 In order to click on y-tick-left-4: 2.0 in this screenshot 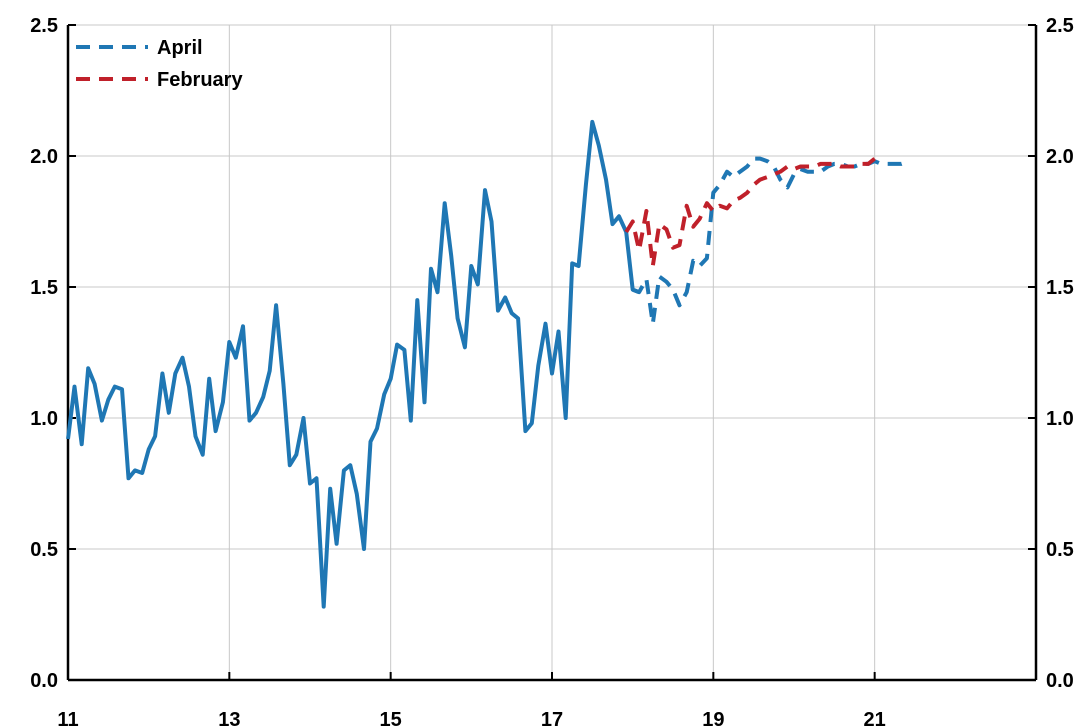, I will do `click(44, 157)`.